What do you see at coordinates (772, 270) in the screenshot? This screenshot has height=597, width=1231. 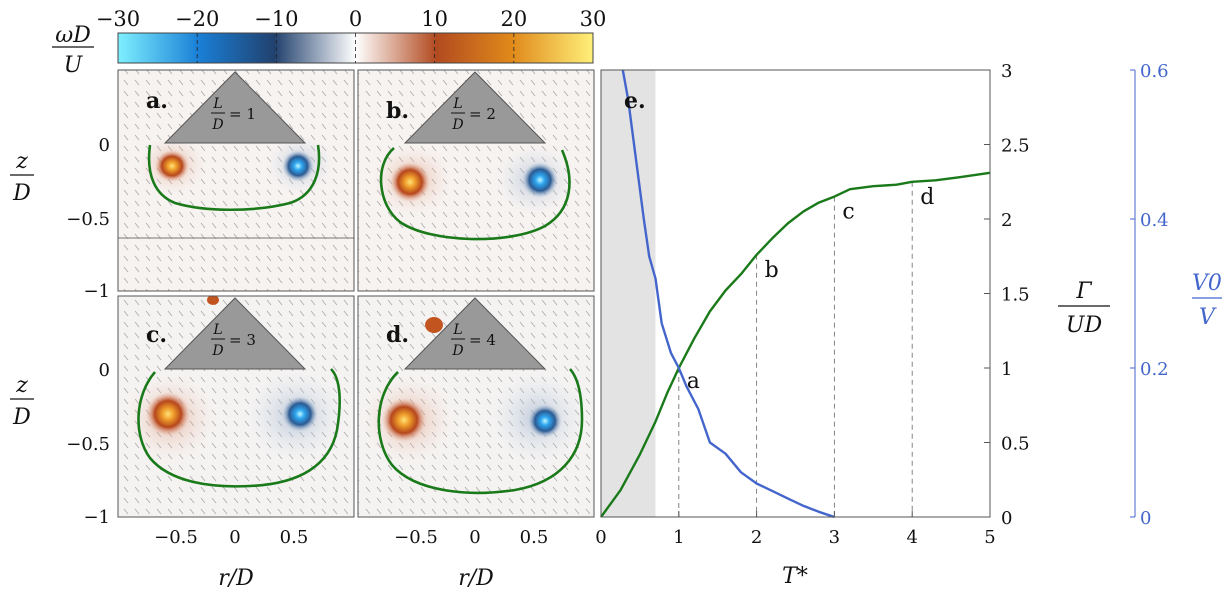 I see `marker-label: b` at bounding box center [772, 270].